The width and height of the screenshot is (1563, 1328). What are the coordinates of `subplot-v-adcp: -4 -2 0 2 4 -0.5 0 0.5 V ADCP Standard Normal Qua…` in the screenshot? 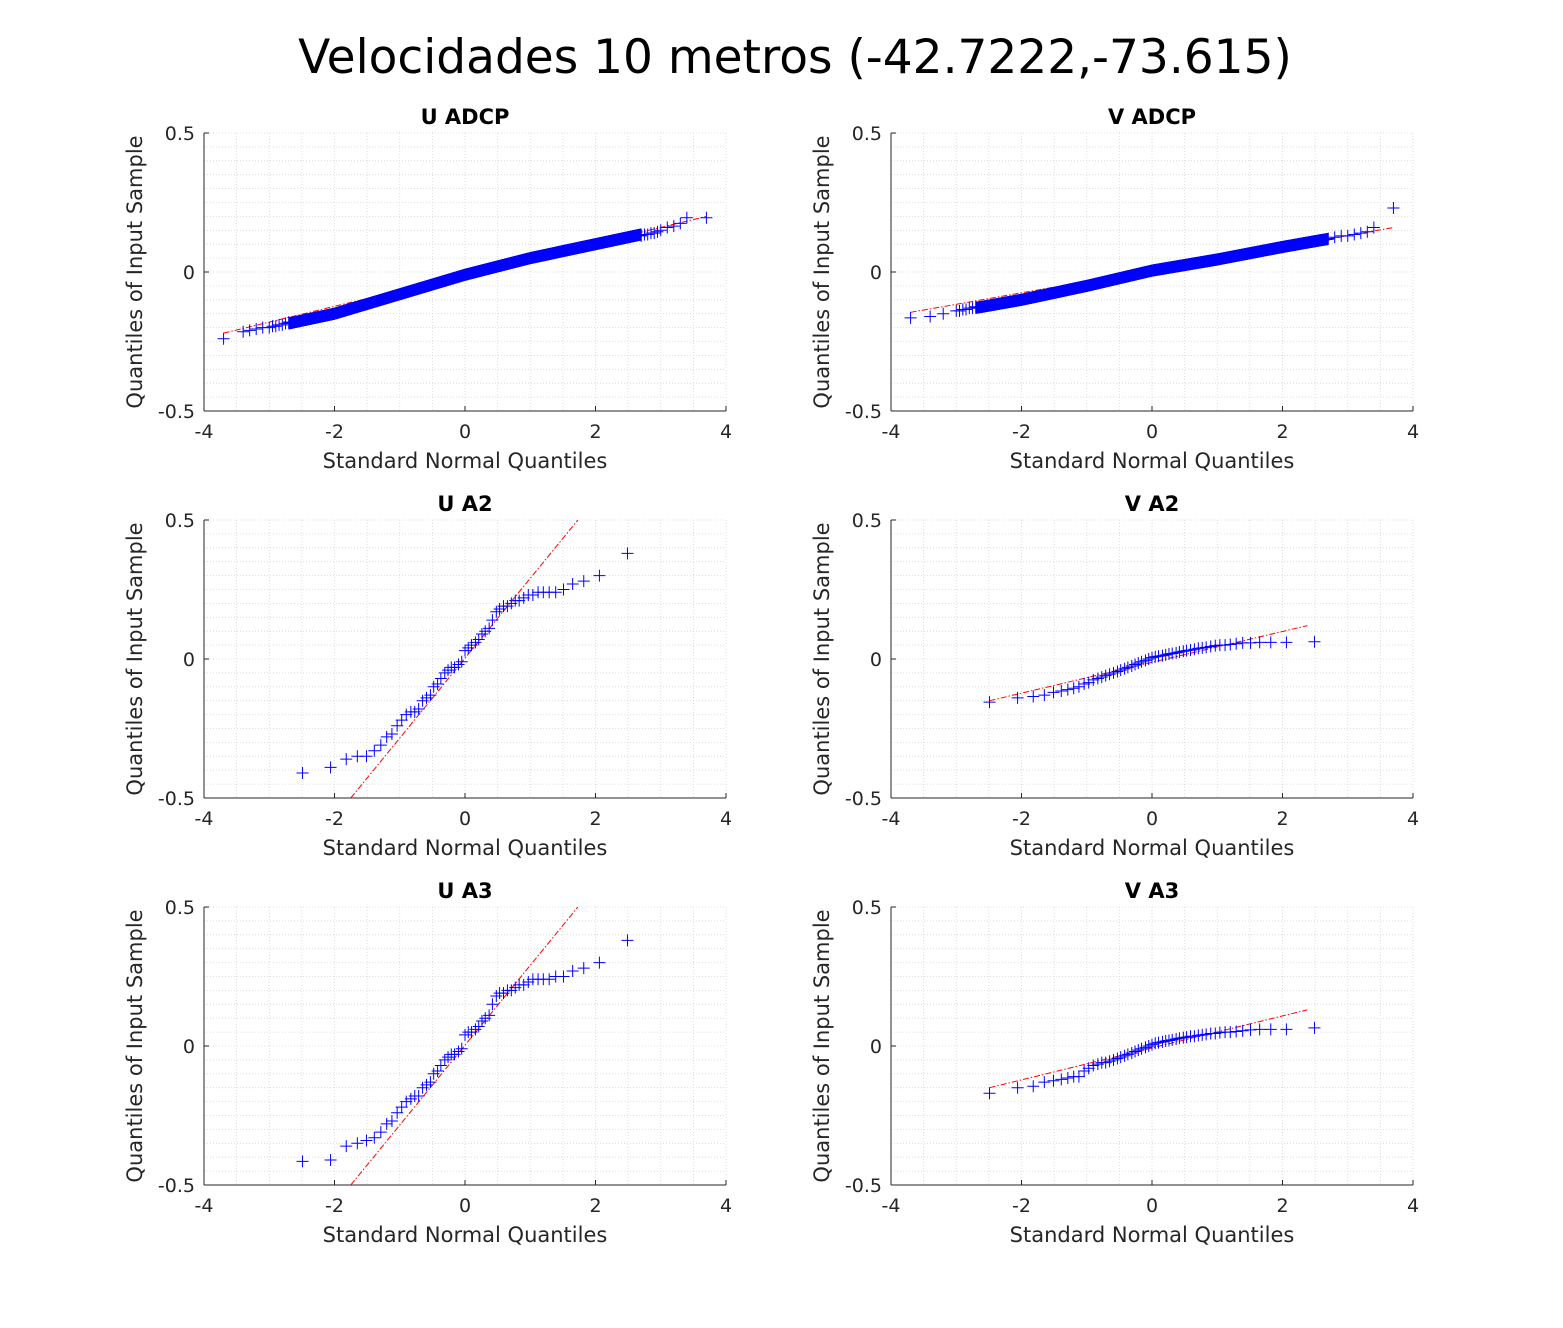 It's located at (1114, 289).